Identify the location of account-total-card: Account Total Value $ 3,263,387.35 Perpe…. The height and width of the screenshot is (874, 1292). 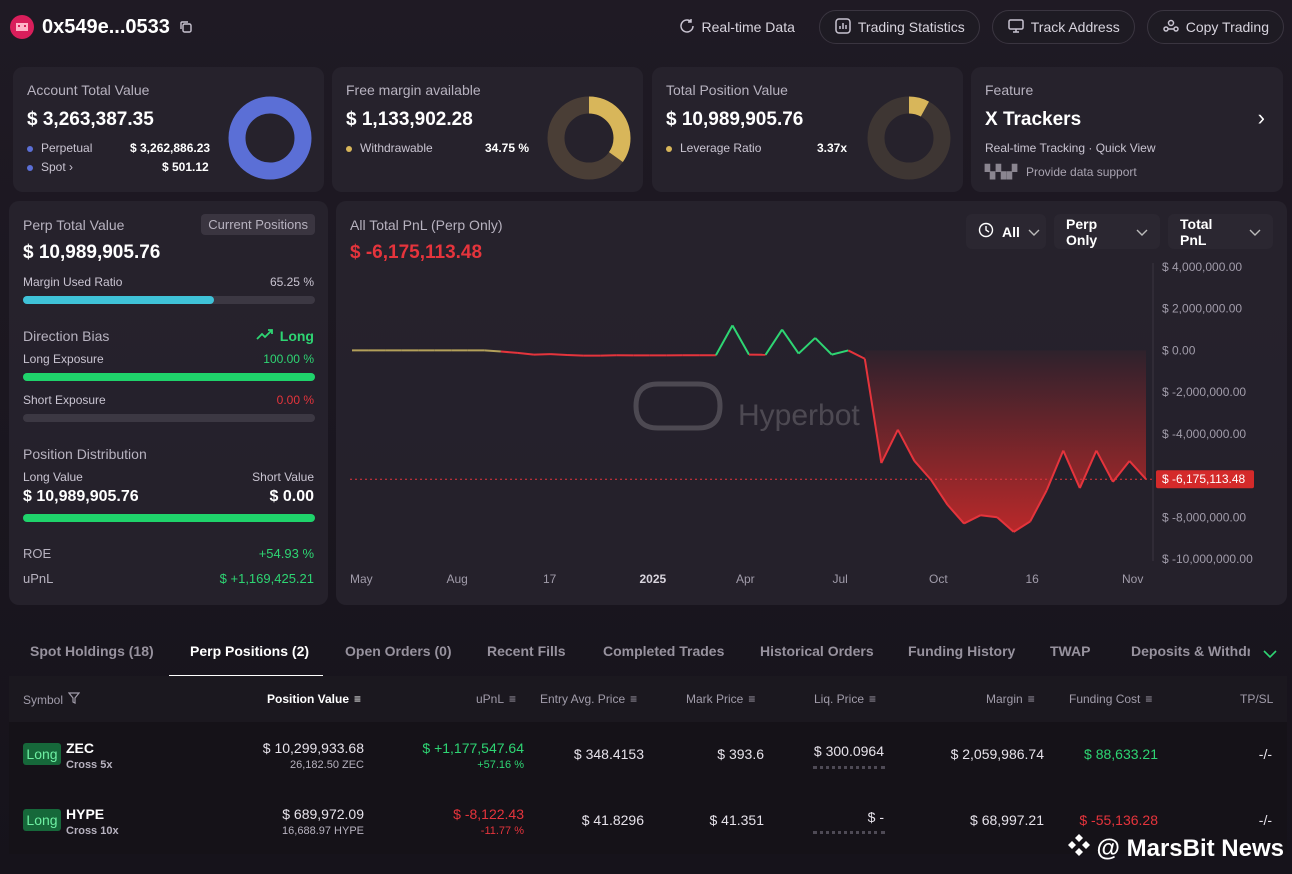
(168, 129).